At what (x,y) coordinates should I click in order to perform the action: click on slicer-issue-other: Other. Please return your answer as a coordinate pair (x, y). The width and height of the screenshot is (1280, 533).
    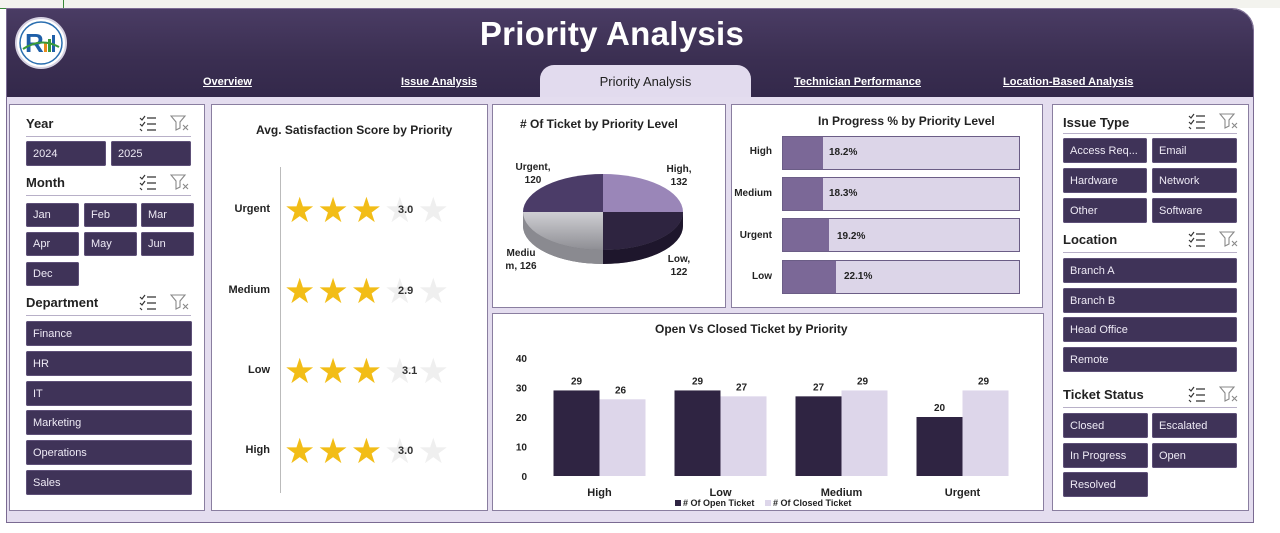
    Looking at the image, I should click on (1105, 210).